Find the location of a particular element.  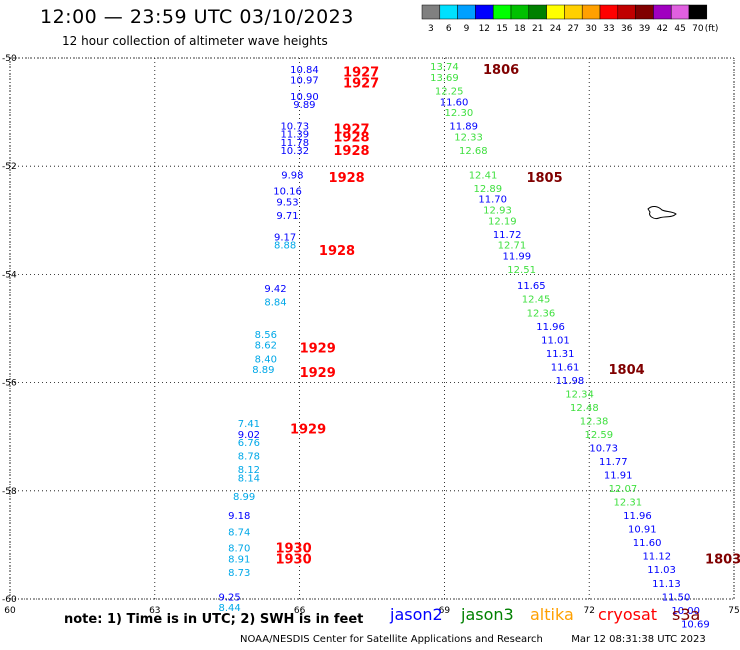

wave-height-value: 9.25 is located at coordinates (229, 597).